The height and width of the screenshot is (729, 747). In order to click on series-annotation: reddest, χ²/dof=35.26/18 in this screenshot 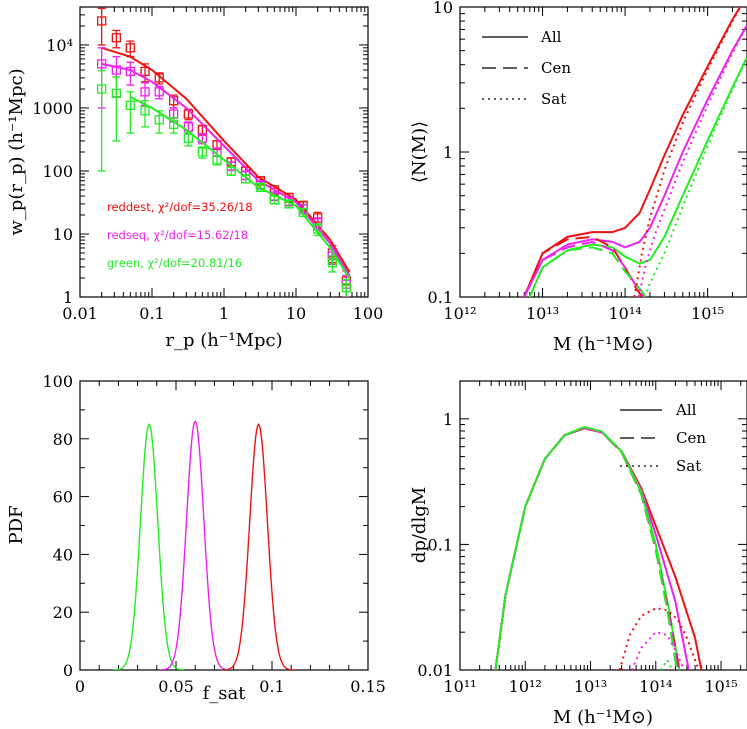, I will do `click(180, 207)`.